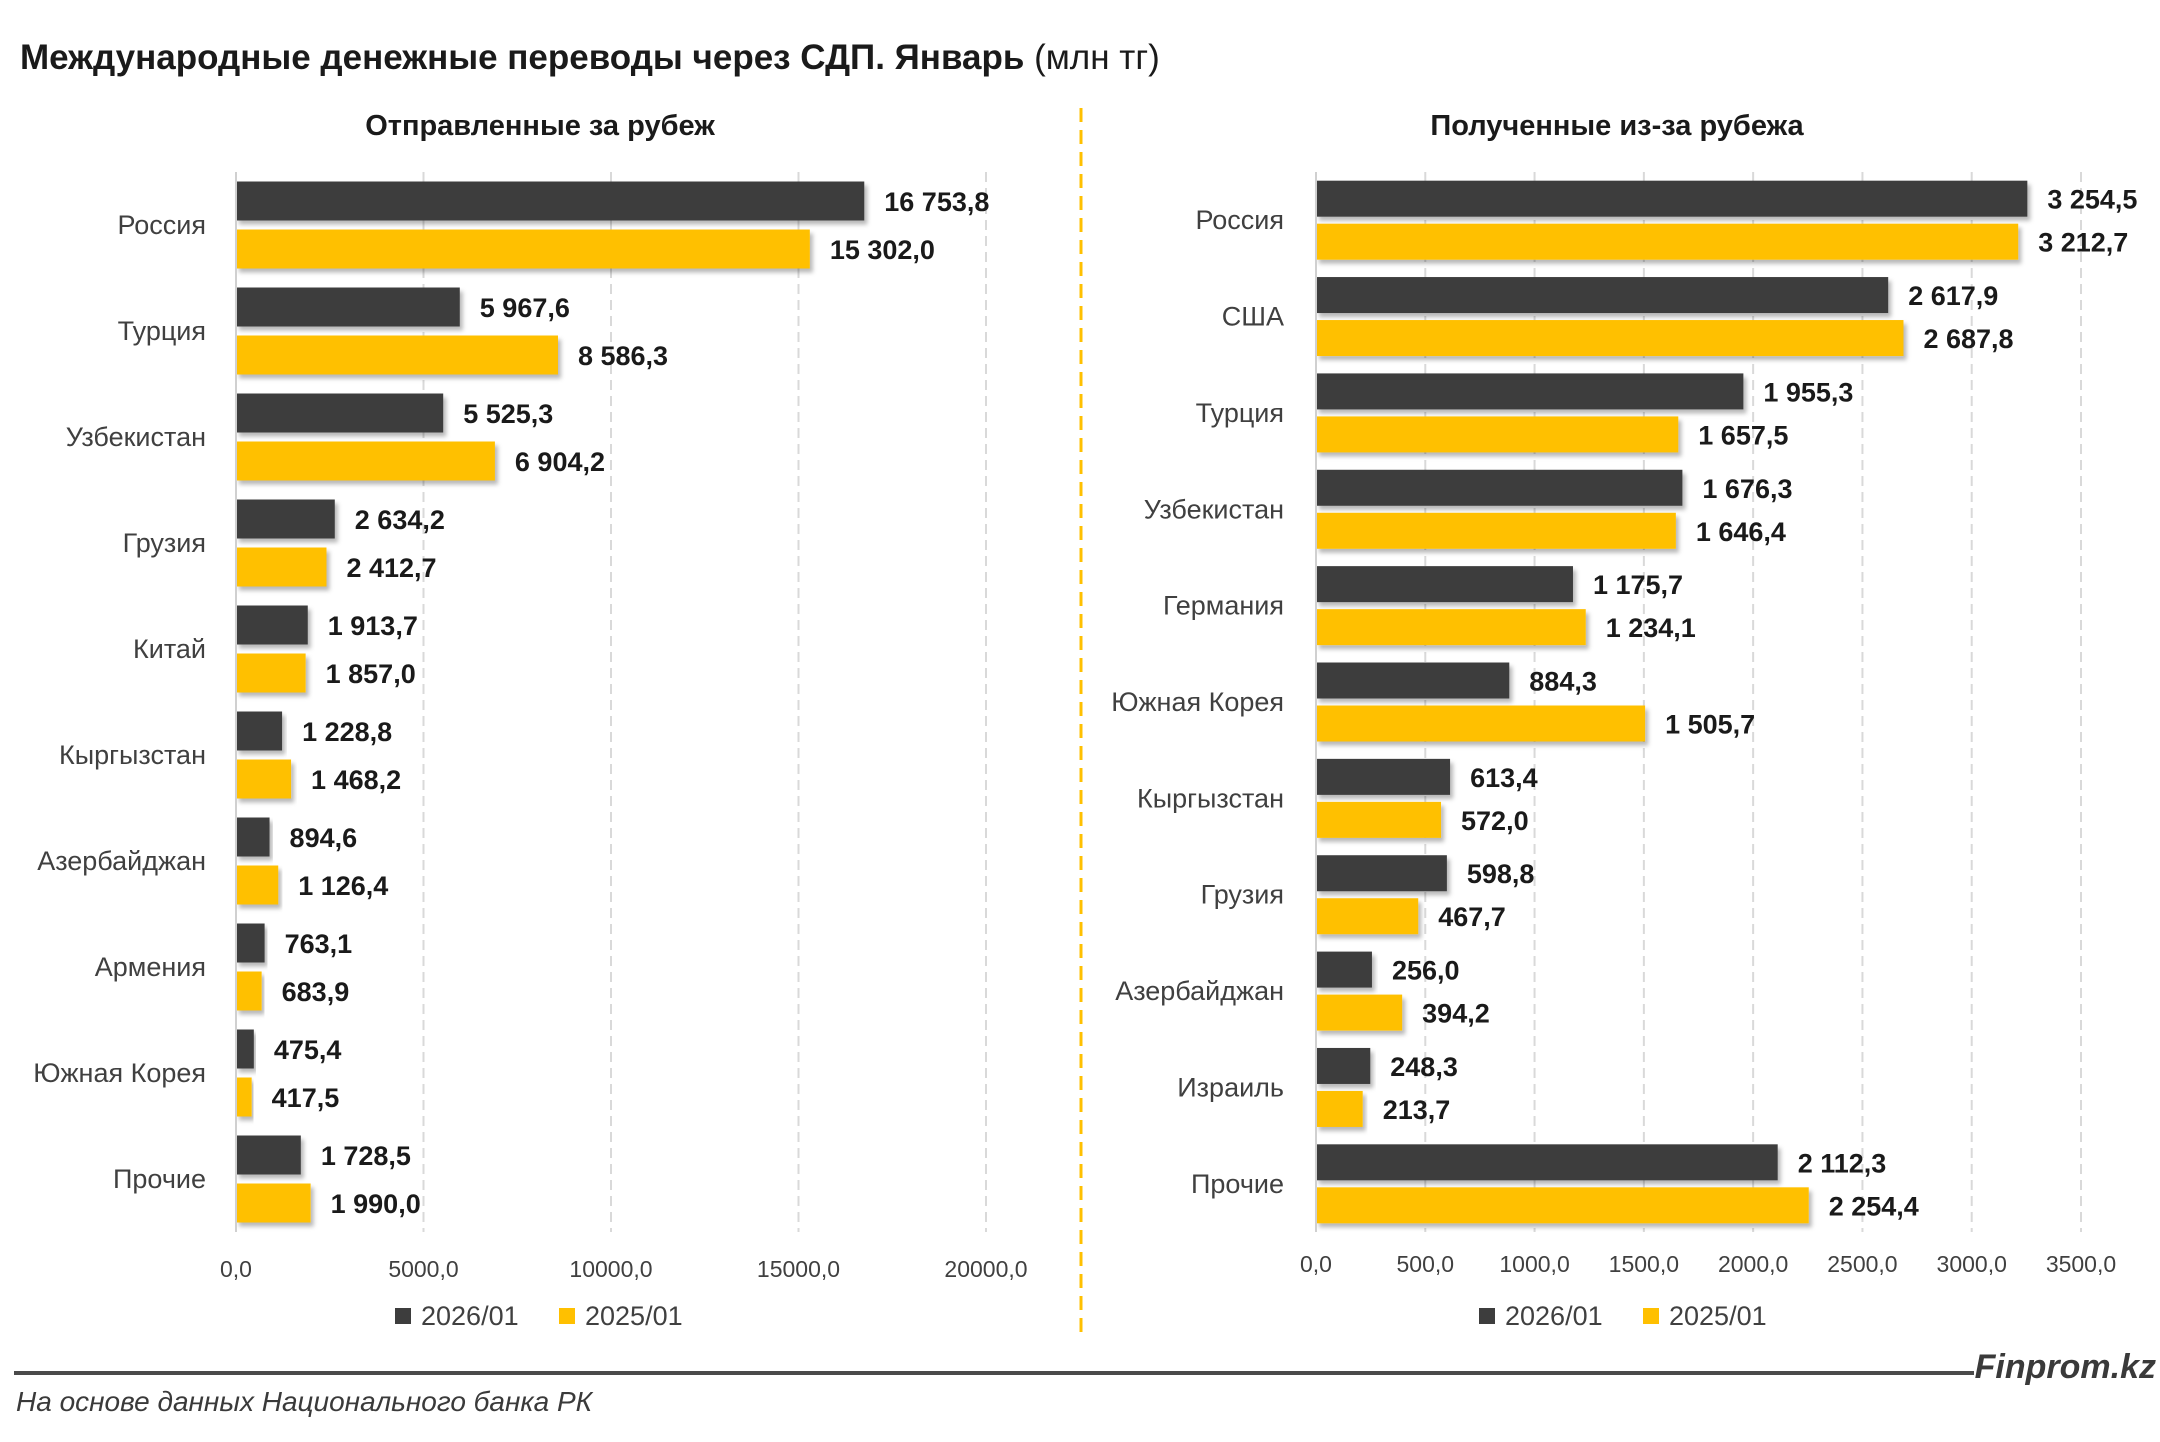 The image size is (2160, 1442). I want to click on sent-data-label: 2 634,2, so click(400, 520).